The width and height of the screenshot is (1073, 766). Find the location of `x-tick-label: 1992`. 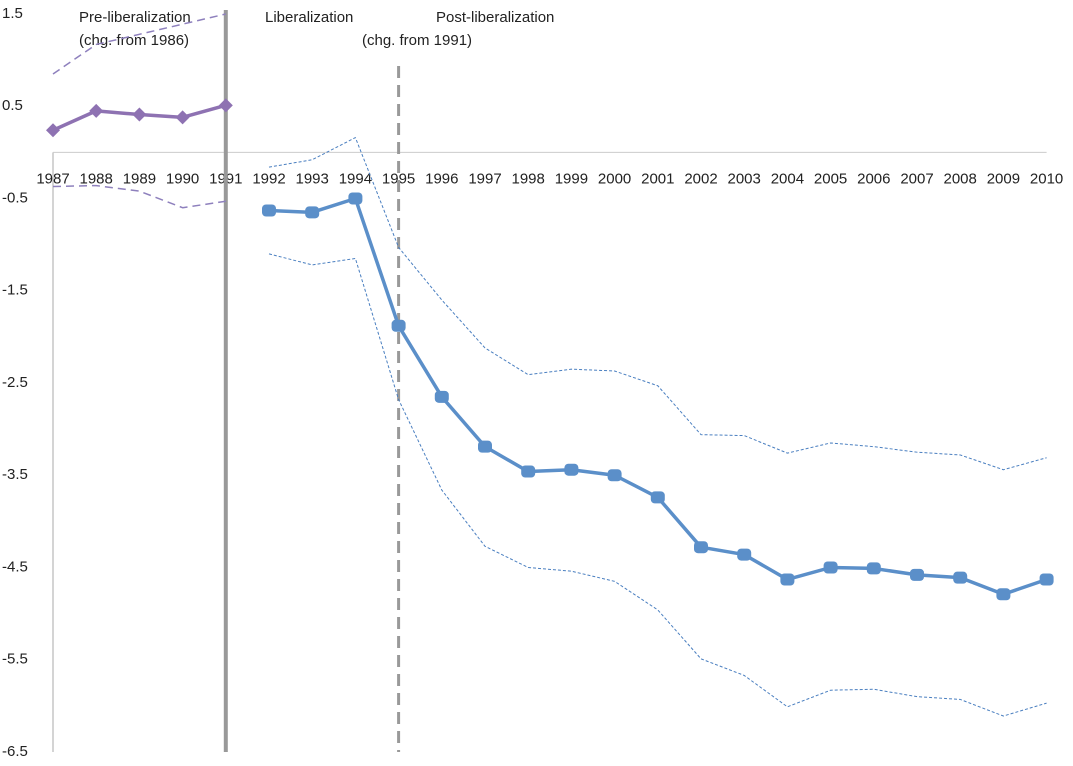

x-tick-label: 1992 is located at coordinates (268, 178).